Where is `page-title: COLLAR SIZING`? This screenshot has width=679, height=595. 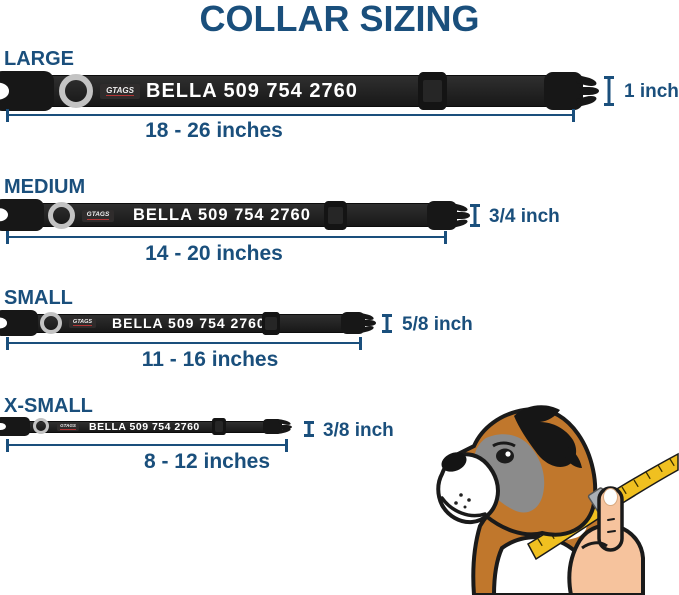 page-title: COLLAR SIZING is located at coordinates (339, 19).